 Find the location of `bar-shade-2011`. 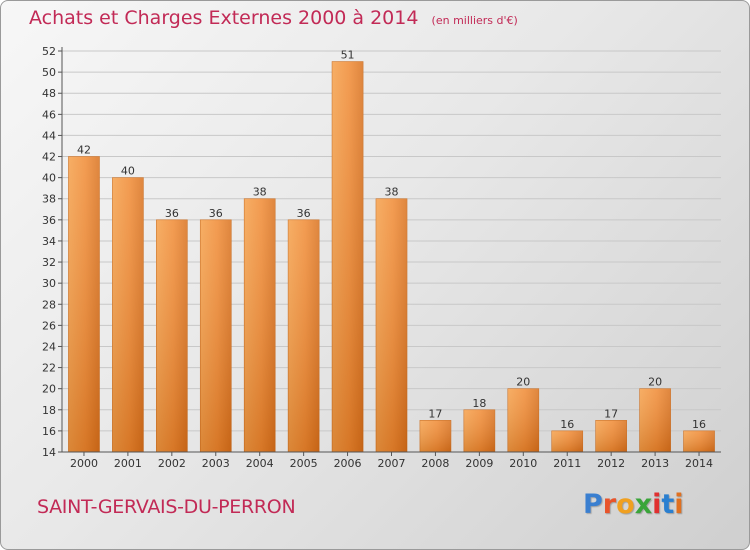

bar-shade-2011 is located at coordinates (567, 441).